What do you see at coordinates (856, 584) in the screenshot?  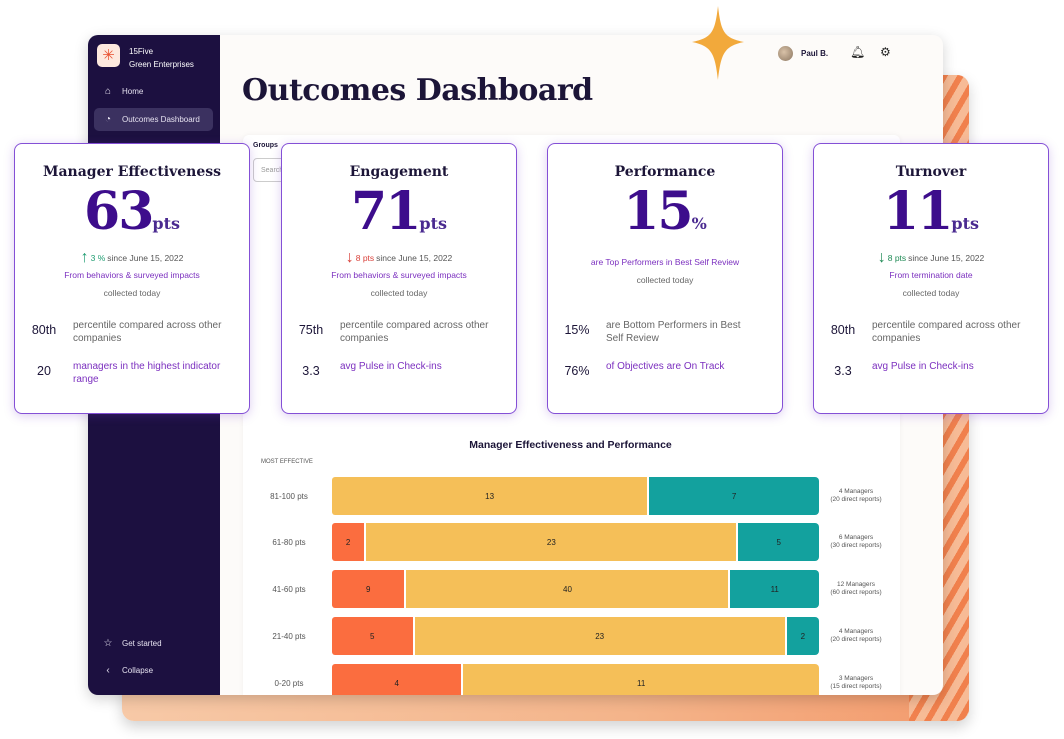 I see `managers-count: 12 Managers` at bounding box center [856, 584].